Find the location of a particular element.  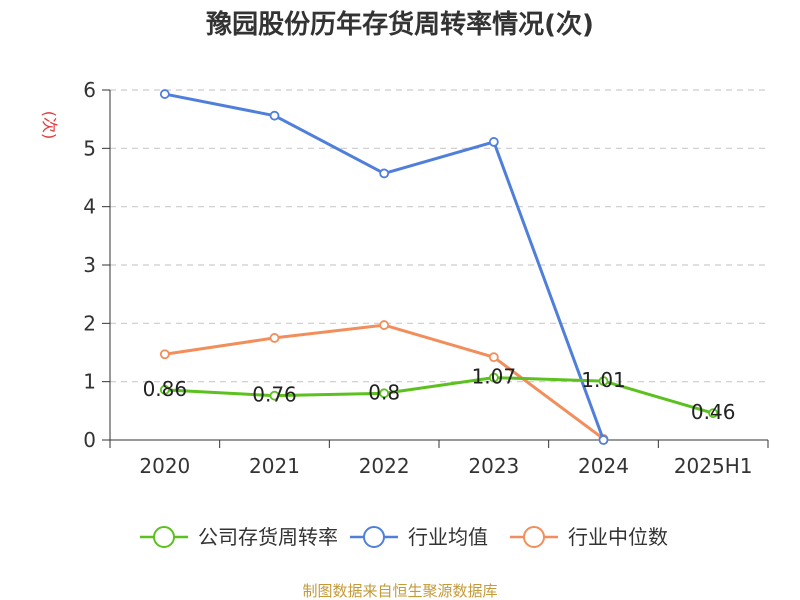

y-tick-label: 5 is located at coordinates (89, 148).